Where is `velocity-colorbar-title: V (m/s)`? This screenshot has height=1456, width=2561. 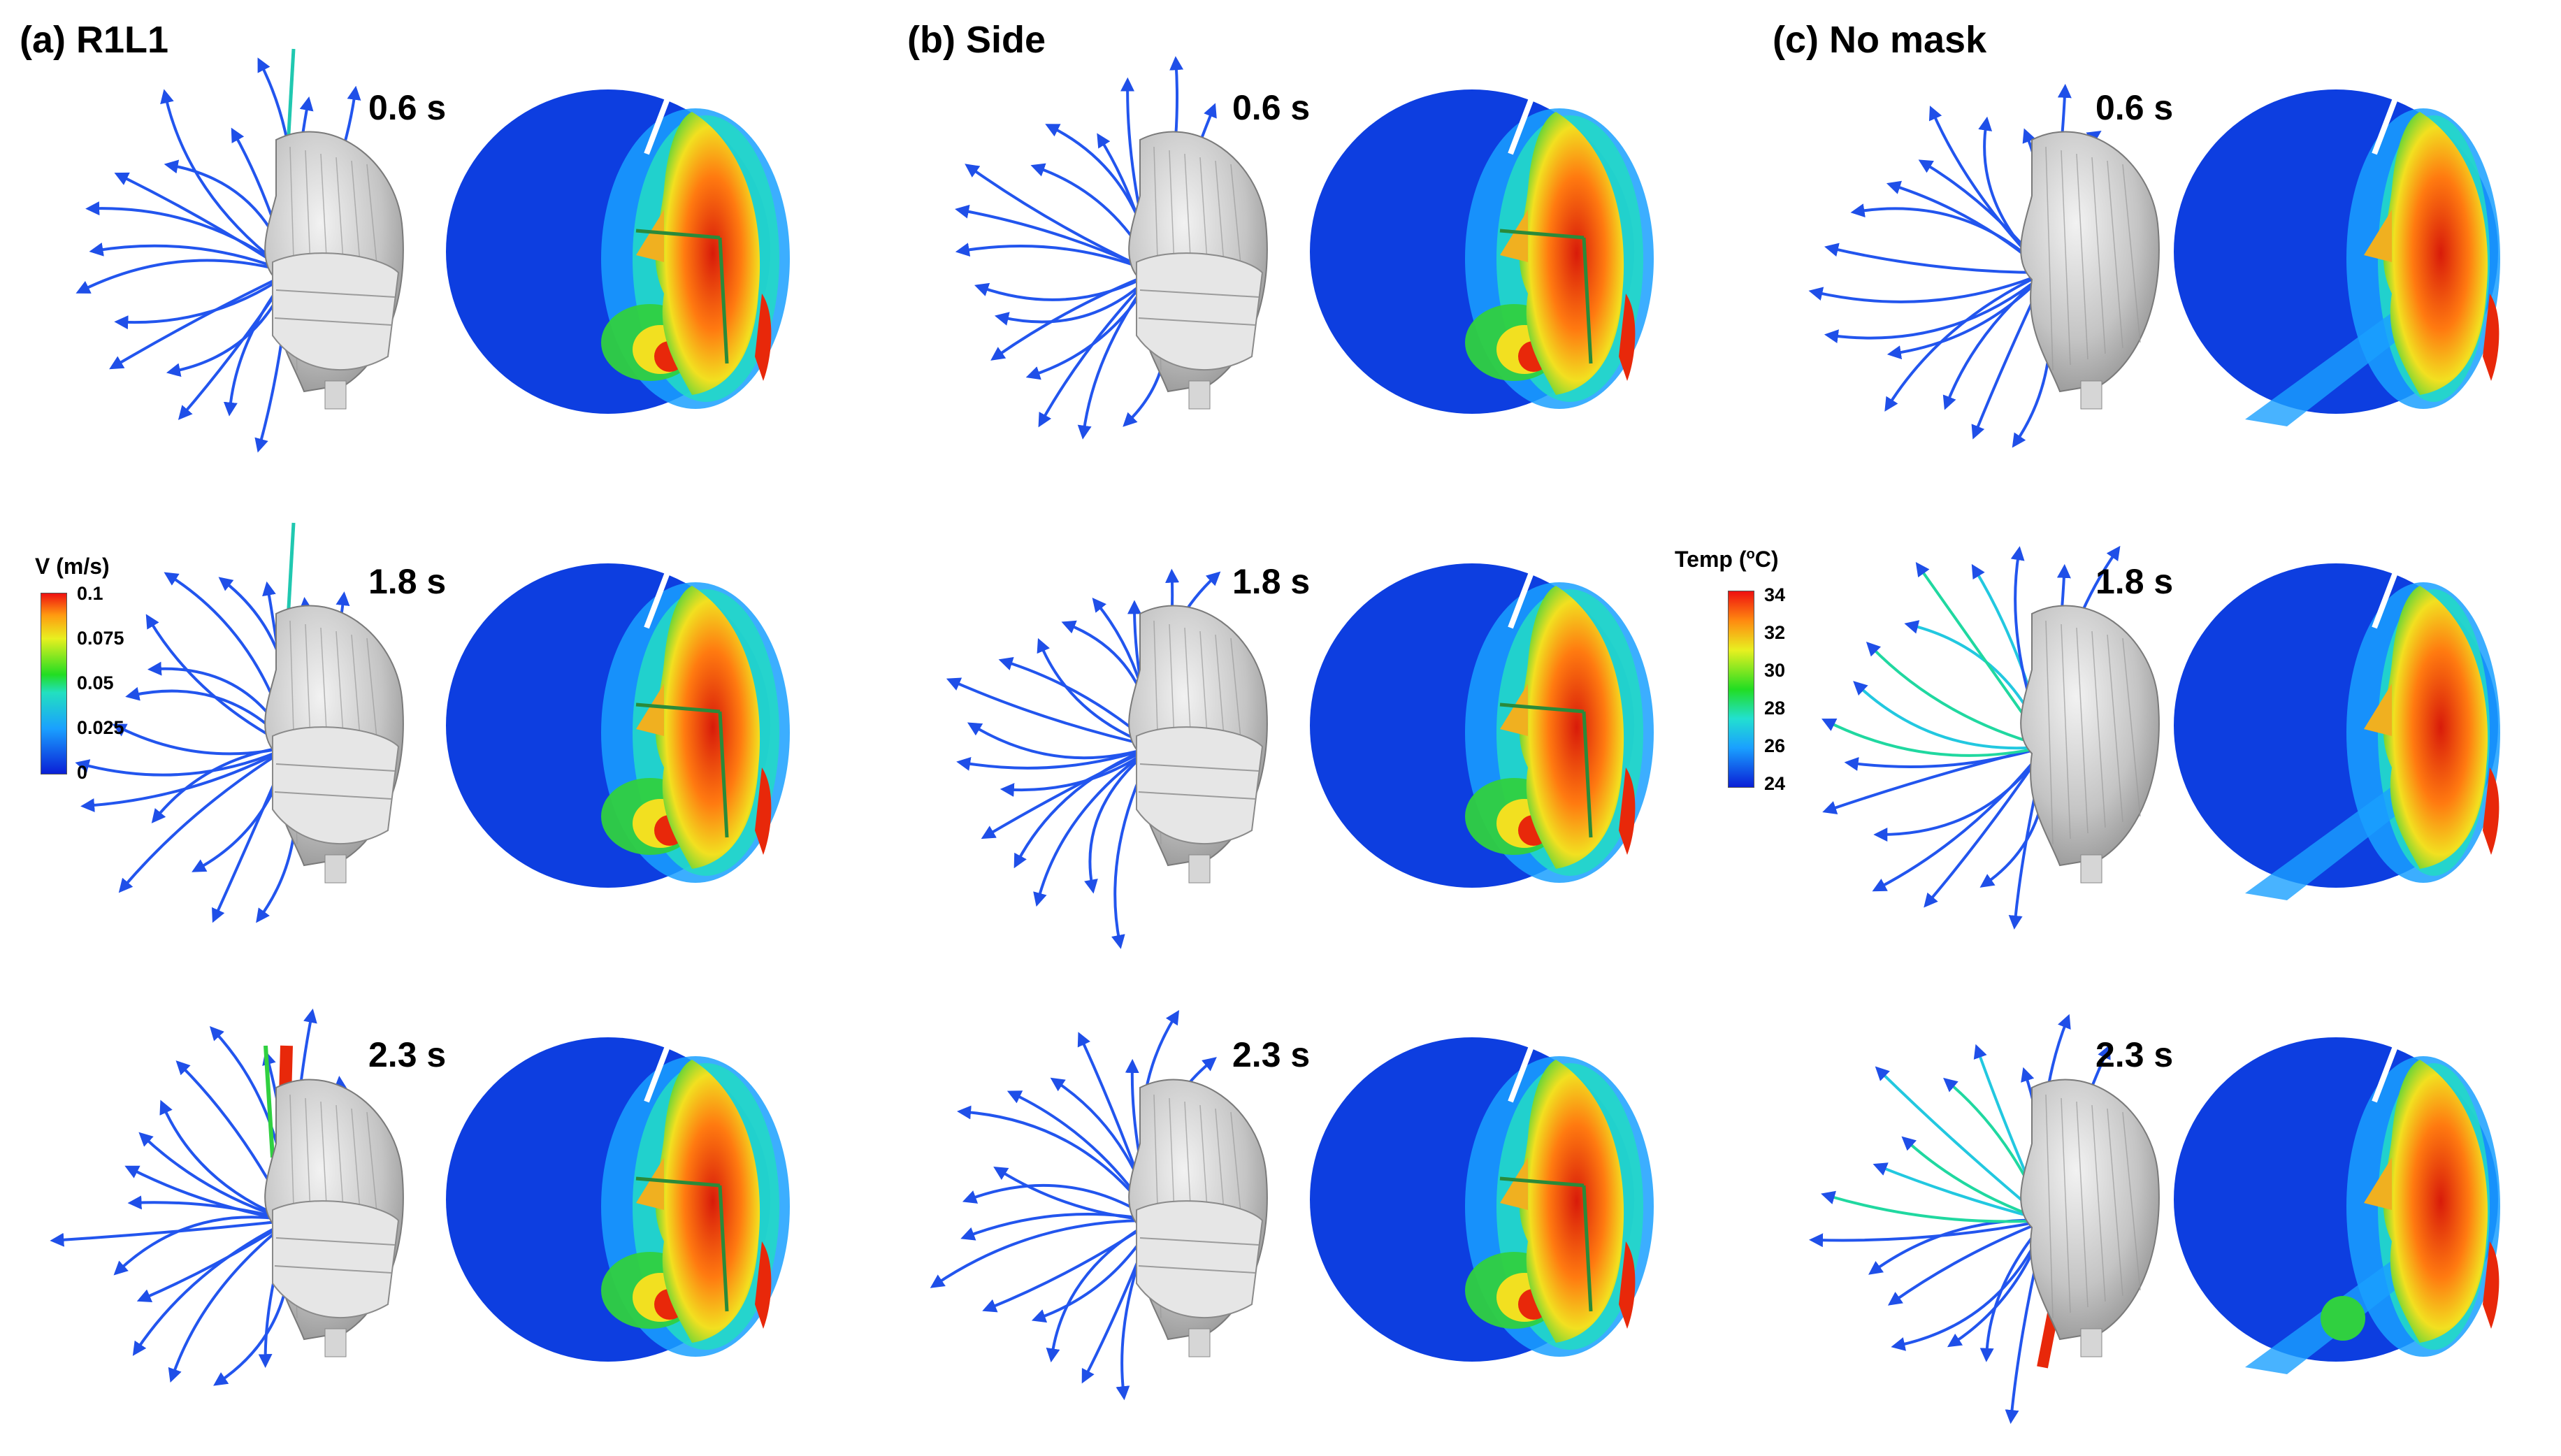 velocity-colorbar-title: V (m/s) is located at coordinates (72, 566).